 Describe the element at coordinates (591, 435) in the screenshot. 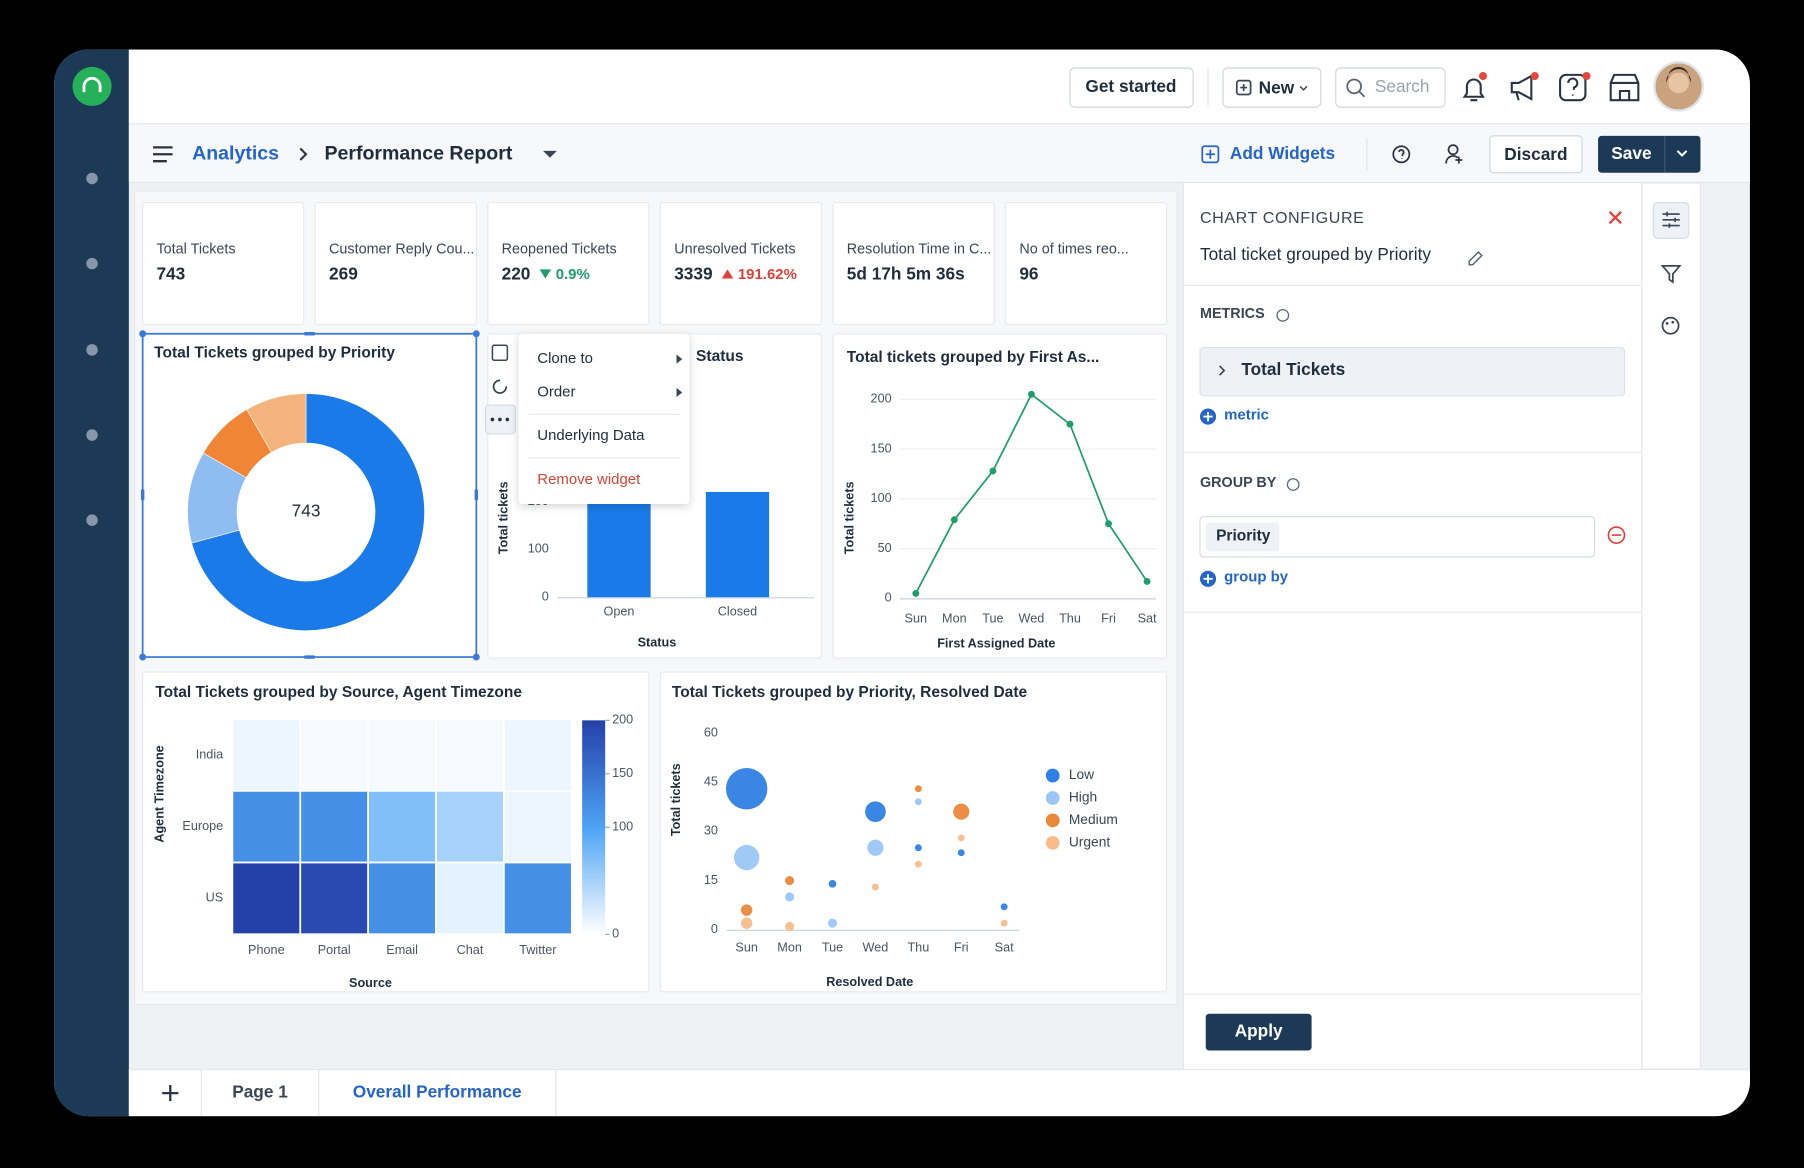

I see `menu-item: Underlying Data` at that location.